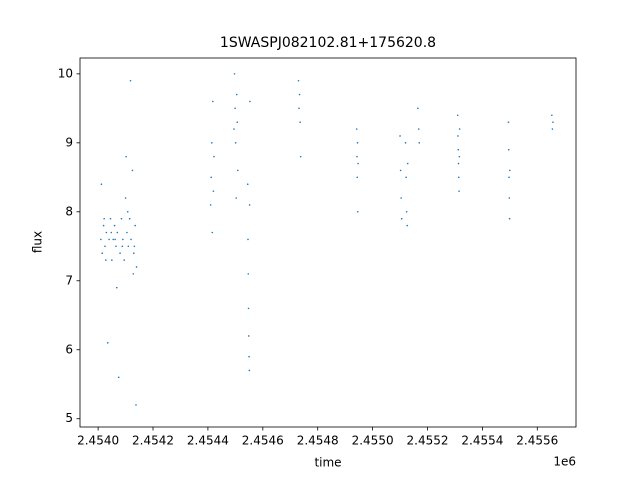 The image size is (640, 484). I want to click on x-tick-label: 2.4544, so click(208, 441).